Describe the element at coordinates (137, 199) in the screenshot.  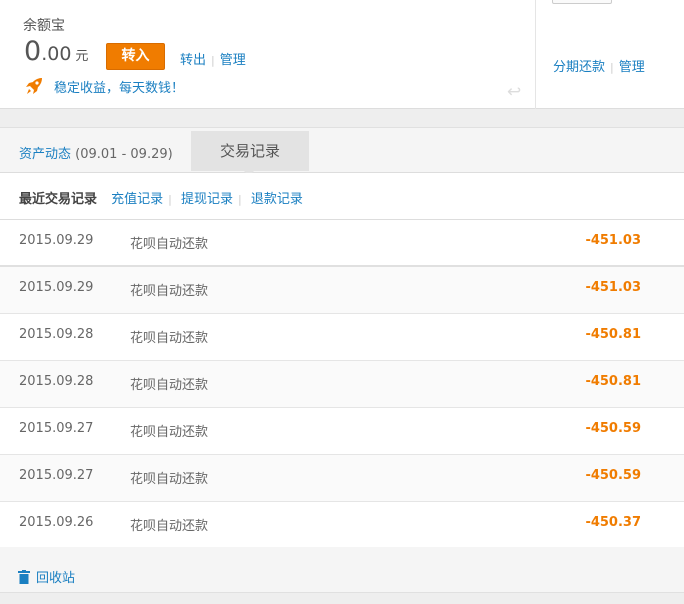
I see `recharge-records-link: 充值记录` at that location.